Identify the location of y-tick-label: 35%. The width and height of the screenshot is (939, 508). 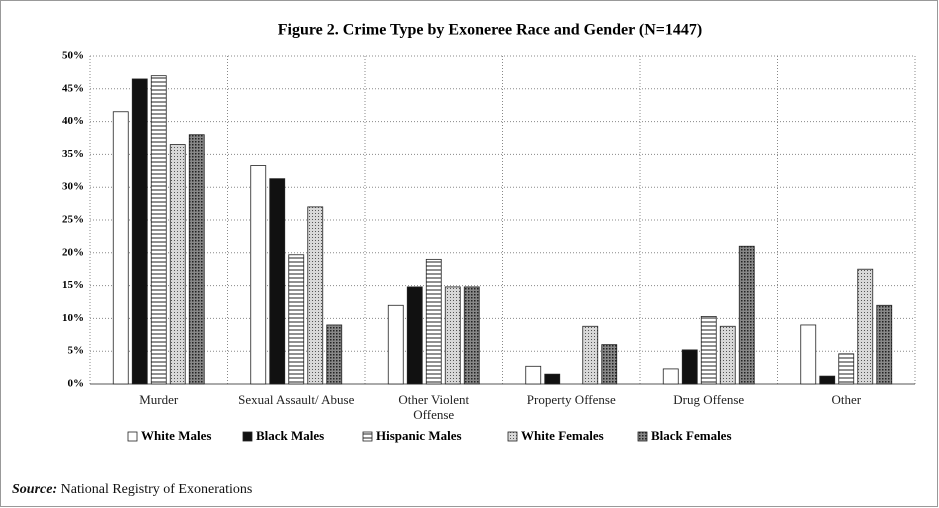
(73, 154).